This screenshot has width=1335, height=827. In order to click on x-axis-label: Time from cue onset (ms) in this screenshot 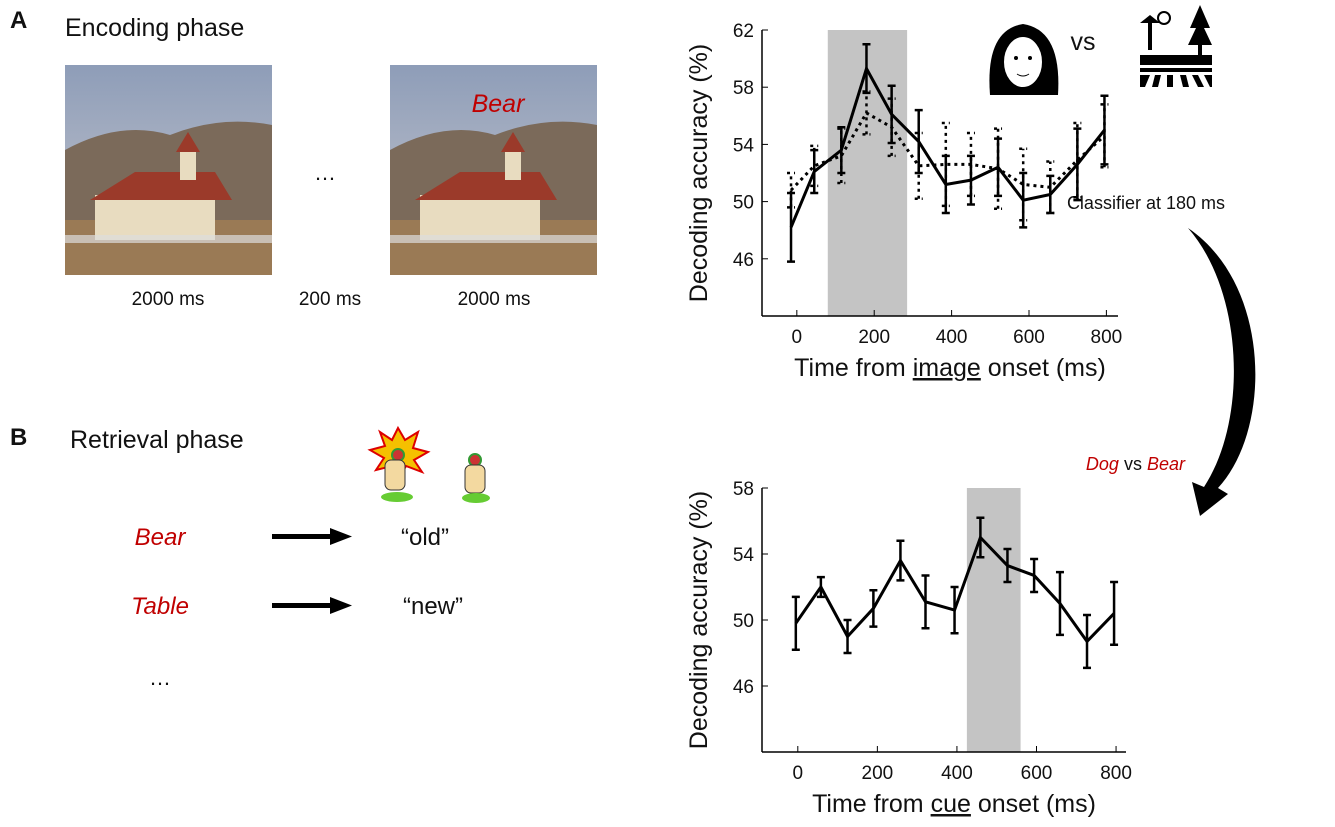, I will do `click(954, 804)`.